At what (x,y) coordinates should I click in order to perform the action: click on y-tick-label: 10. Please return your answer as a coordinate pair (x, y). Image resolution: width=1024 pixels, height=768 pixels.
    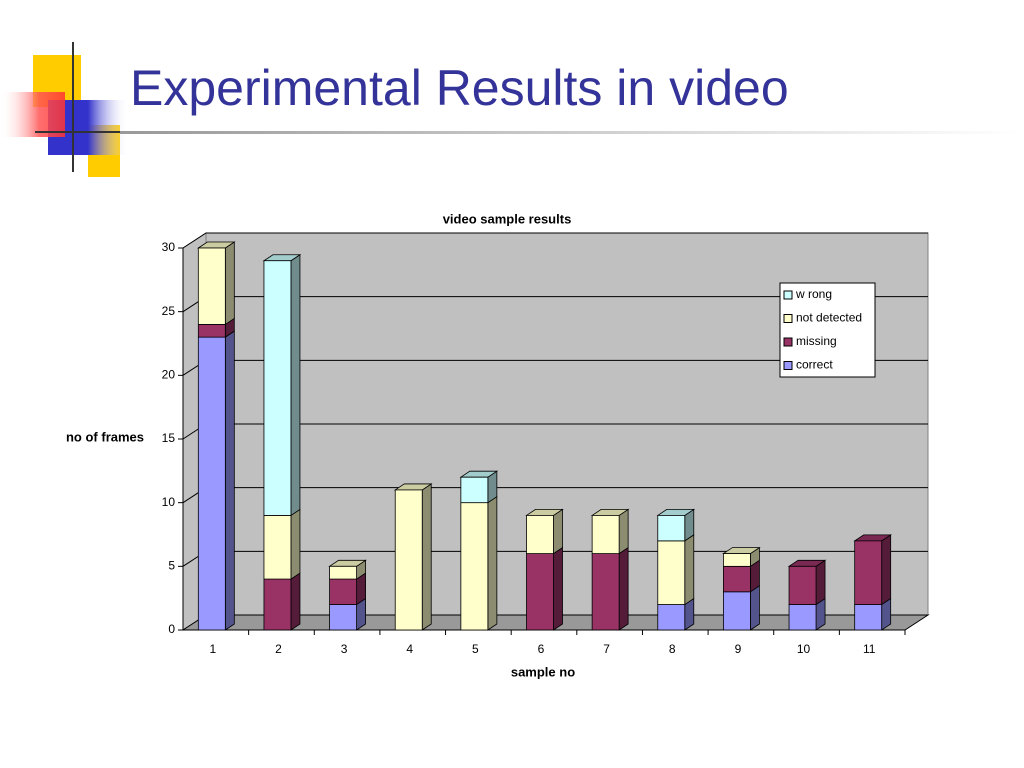
    Looking at the image, I should click on (169, 502).